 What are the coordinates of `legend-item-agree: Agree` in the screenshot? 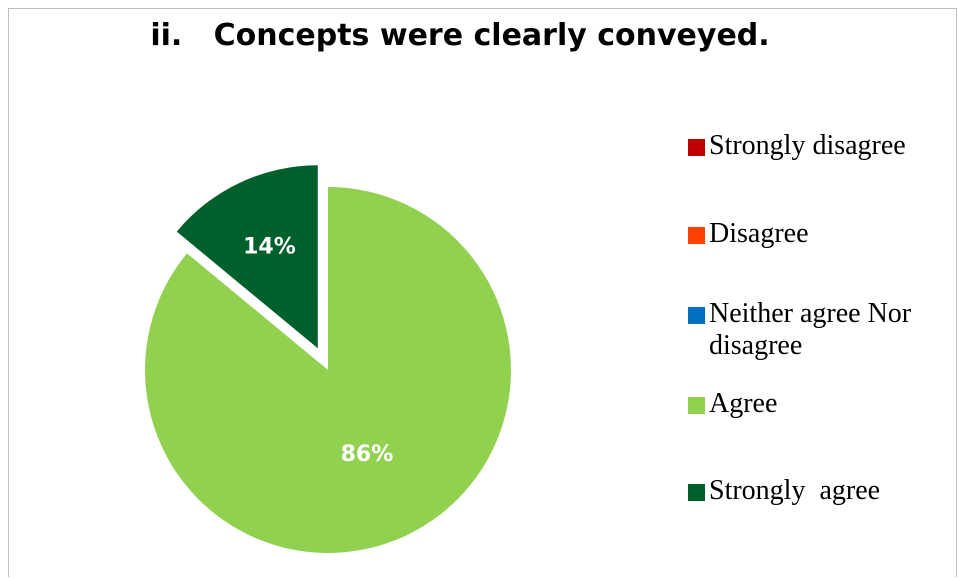 It's located at (819, 404).